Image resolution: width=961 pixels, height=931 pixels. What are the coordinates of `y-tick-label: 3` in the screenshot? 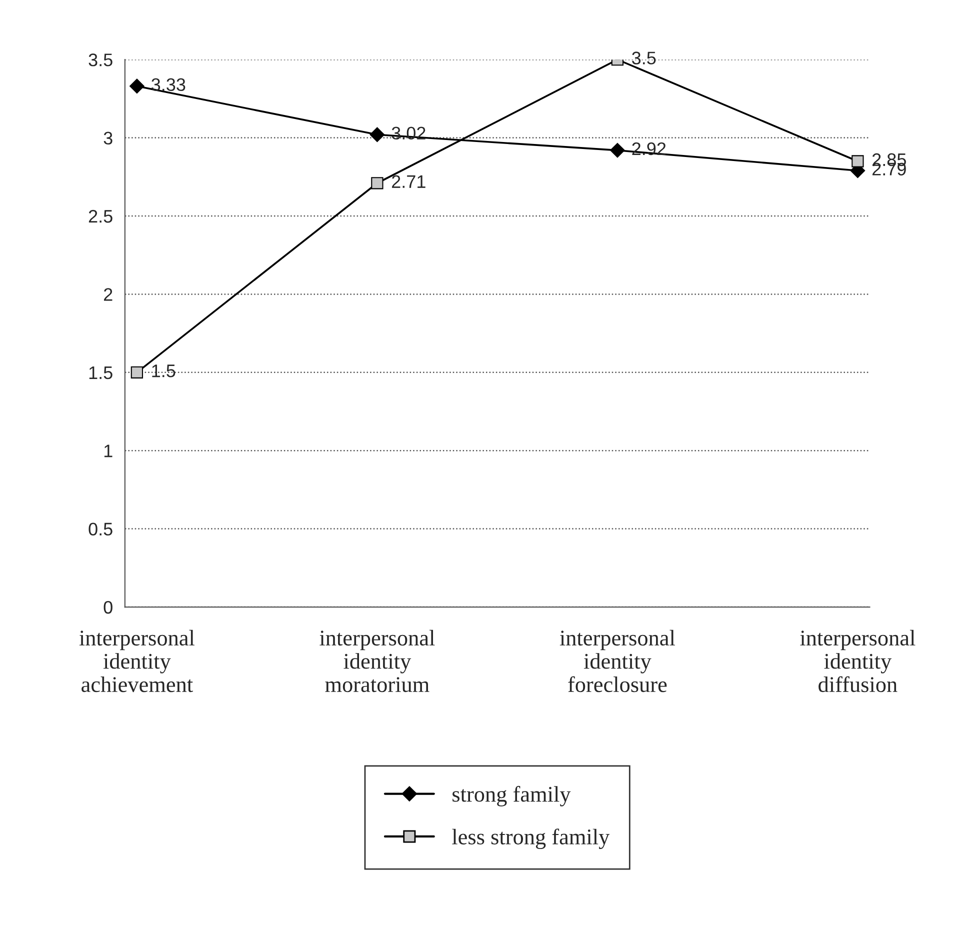 It's located at (108, 138).